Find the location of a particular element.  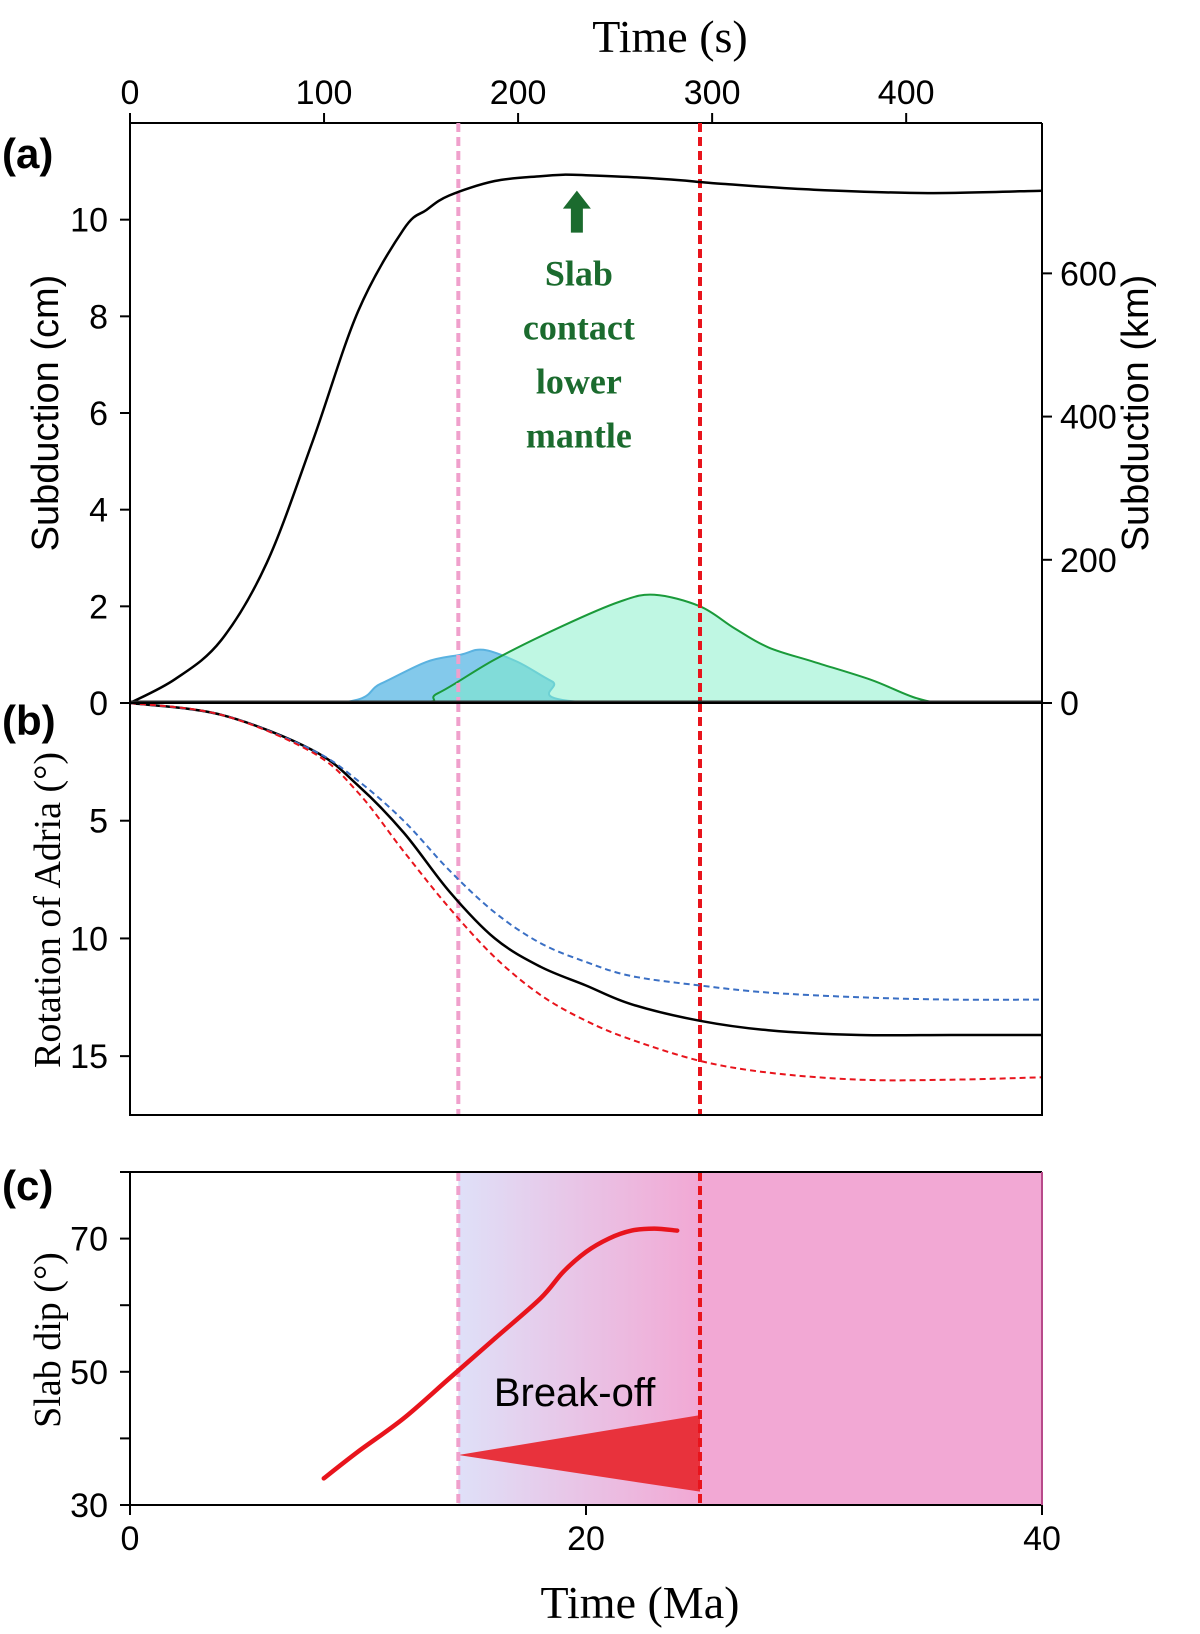

left-tick-label: 2 is located at coordinates (98, 607).